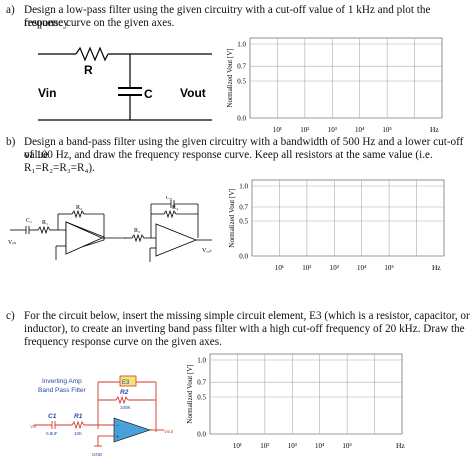 The image size is (474, 467). Describe the element at coordinates (148, 94) in the screenshot. I see `capacitor-label: C` at that location.